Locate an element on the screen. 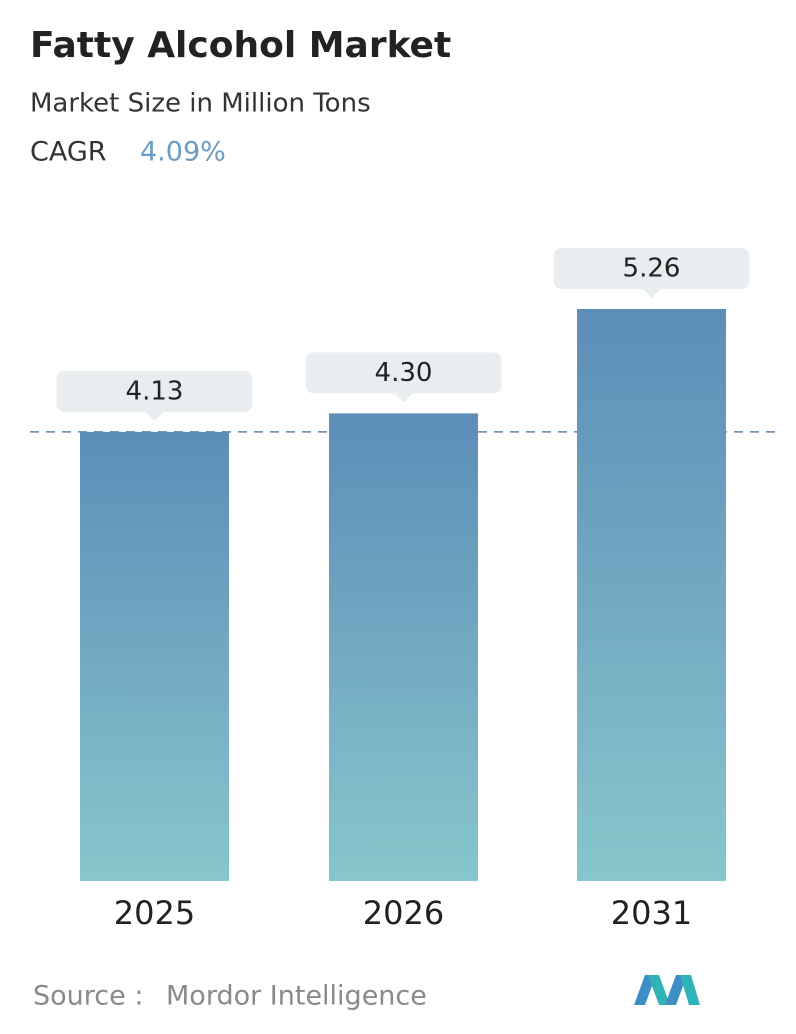 This screenshot has height=1034, width=796. value-label: 5.26 is located at coordinates (652, 269).